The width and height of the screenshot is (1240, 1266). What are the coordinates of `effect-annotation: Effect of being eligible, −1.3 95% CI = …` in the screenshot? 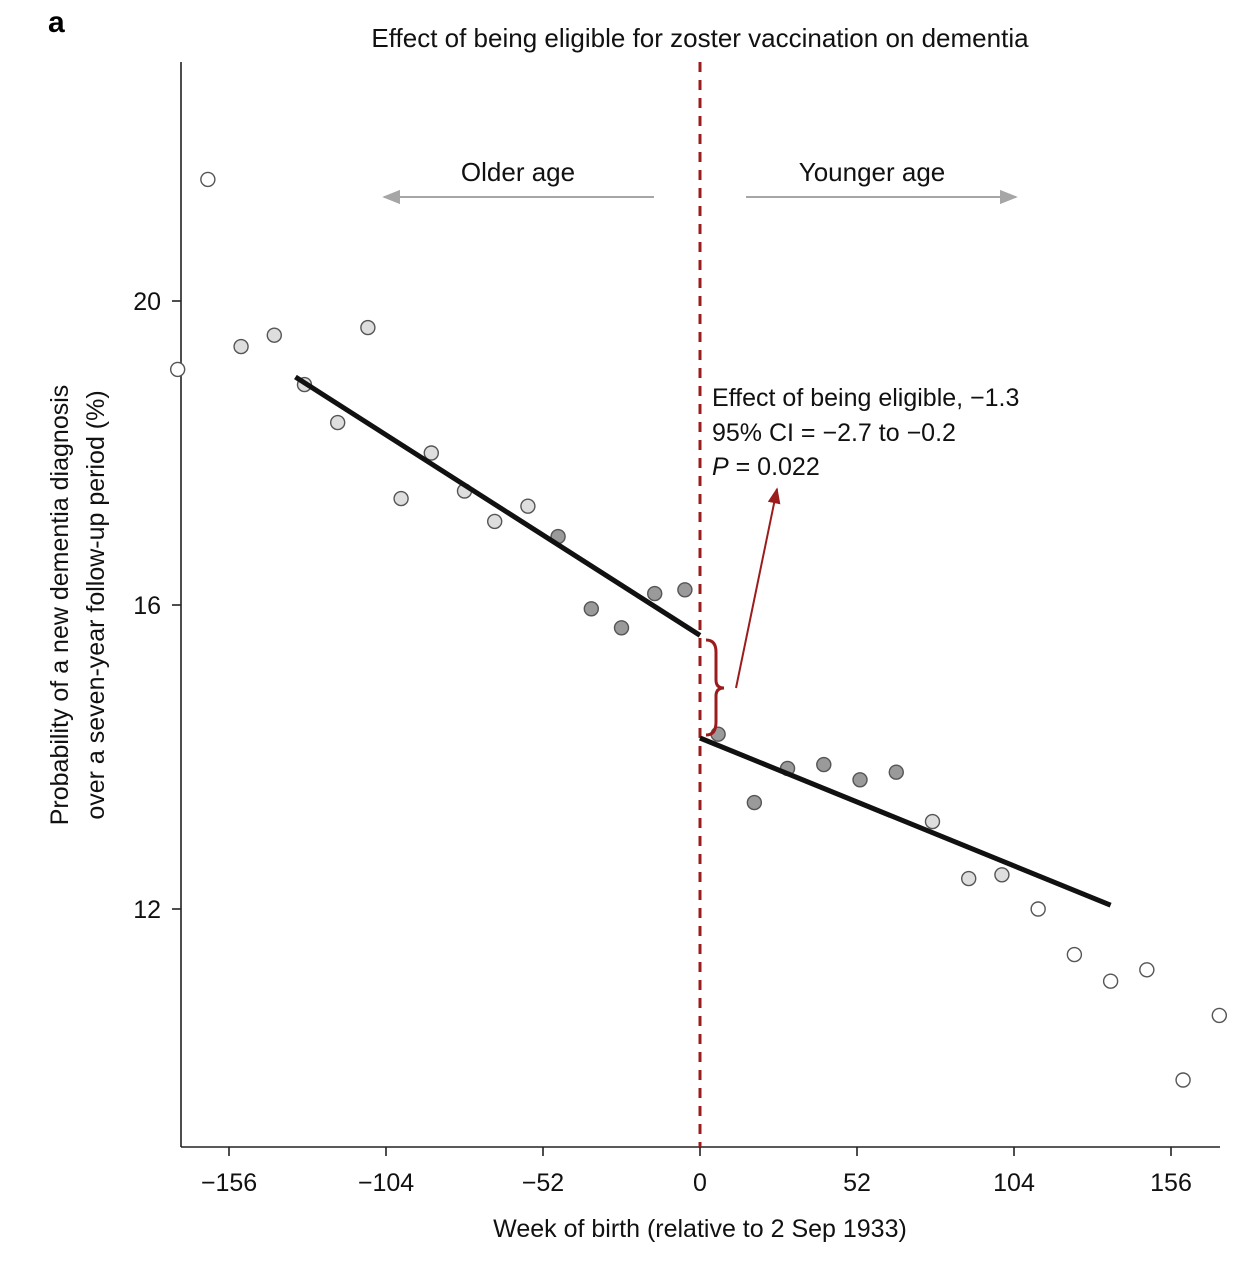 It's located at (865, 432).